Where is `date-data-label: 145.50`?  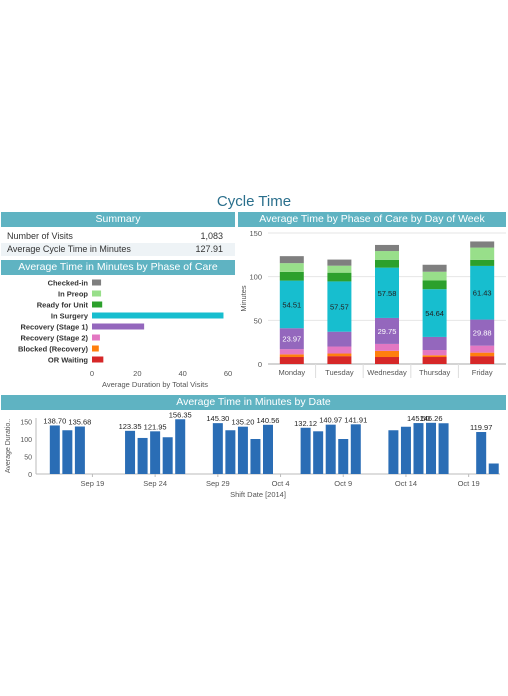 date-data-label: 145.50 is located at coordinates (418, 418).